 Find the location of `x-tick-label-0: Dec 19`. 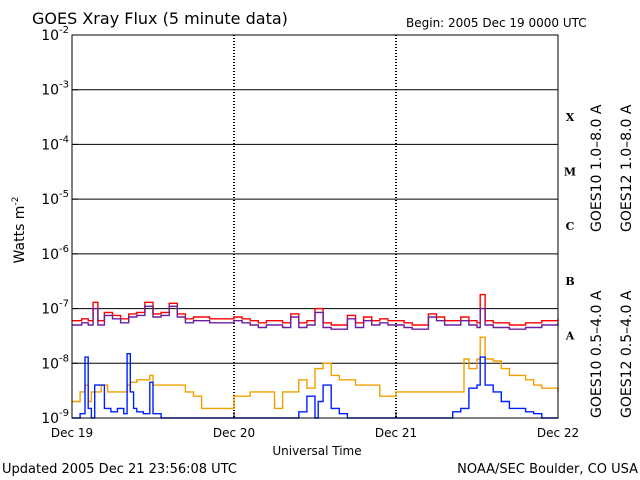

x-tick-label-0: Dec 19 is located at coordinates (72, 433).